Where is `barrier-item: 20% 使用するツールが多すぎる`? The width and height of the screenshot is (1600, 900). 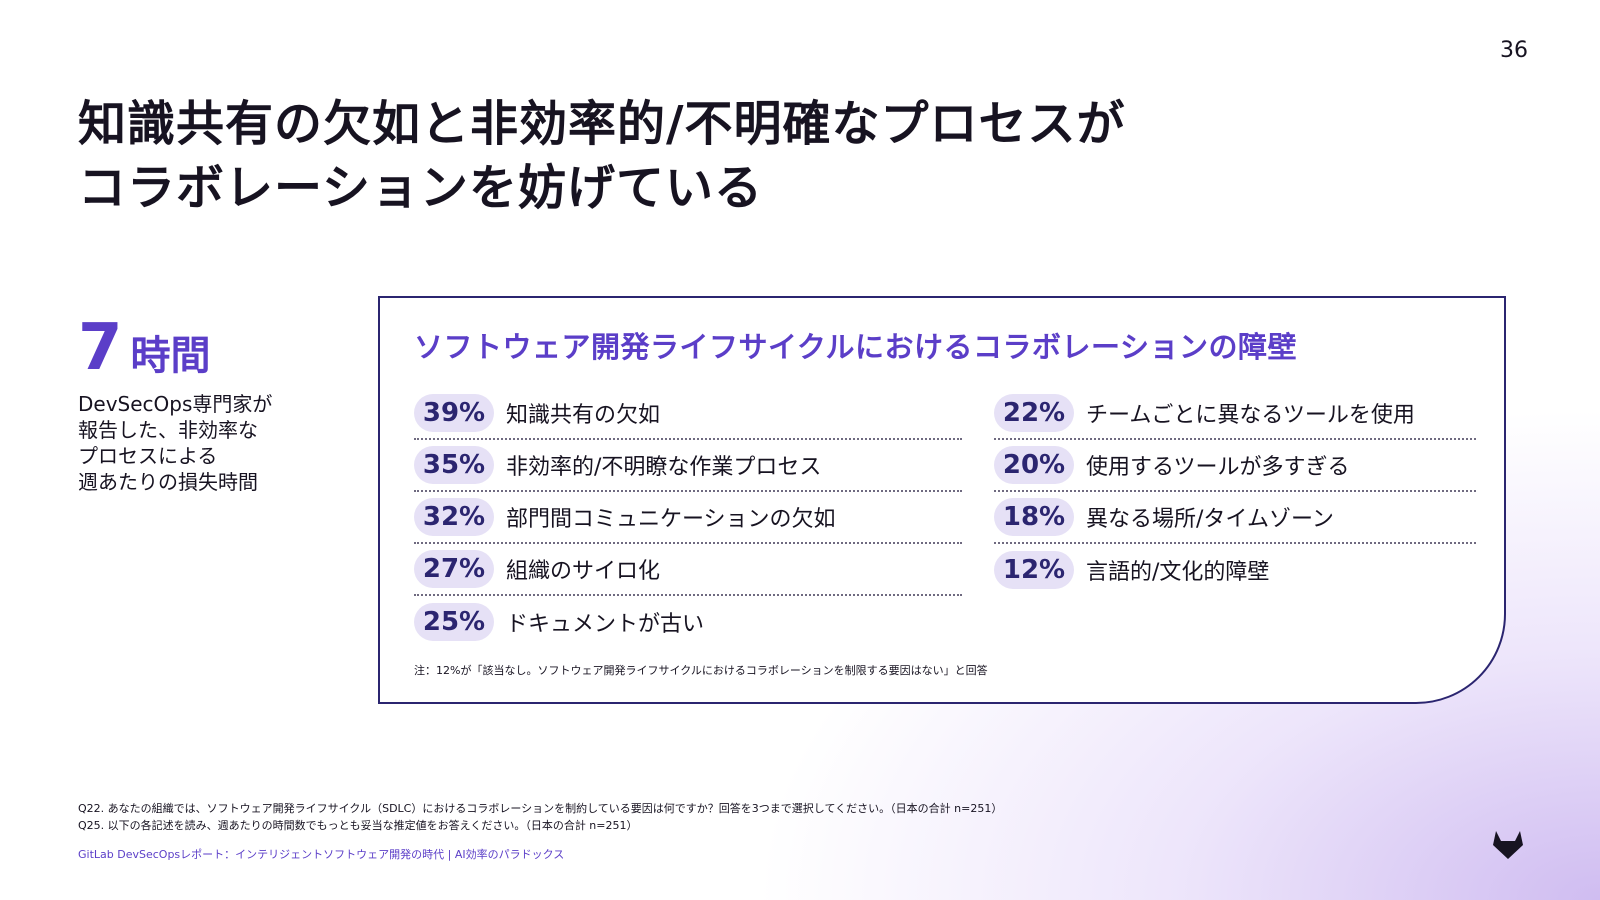 barrier-item: 20% 使用するツールが多すぎる is located at coordinates (1235, 466).